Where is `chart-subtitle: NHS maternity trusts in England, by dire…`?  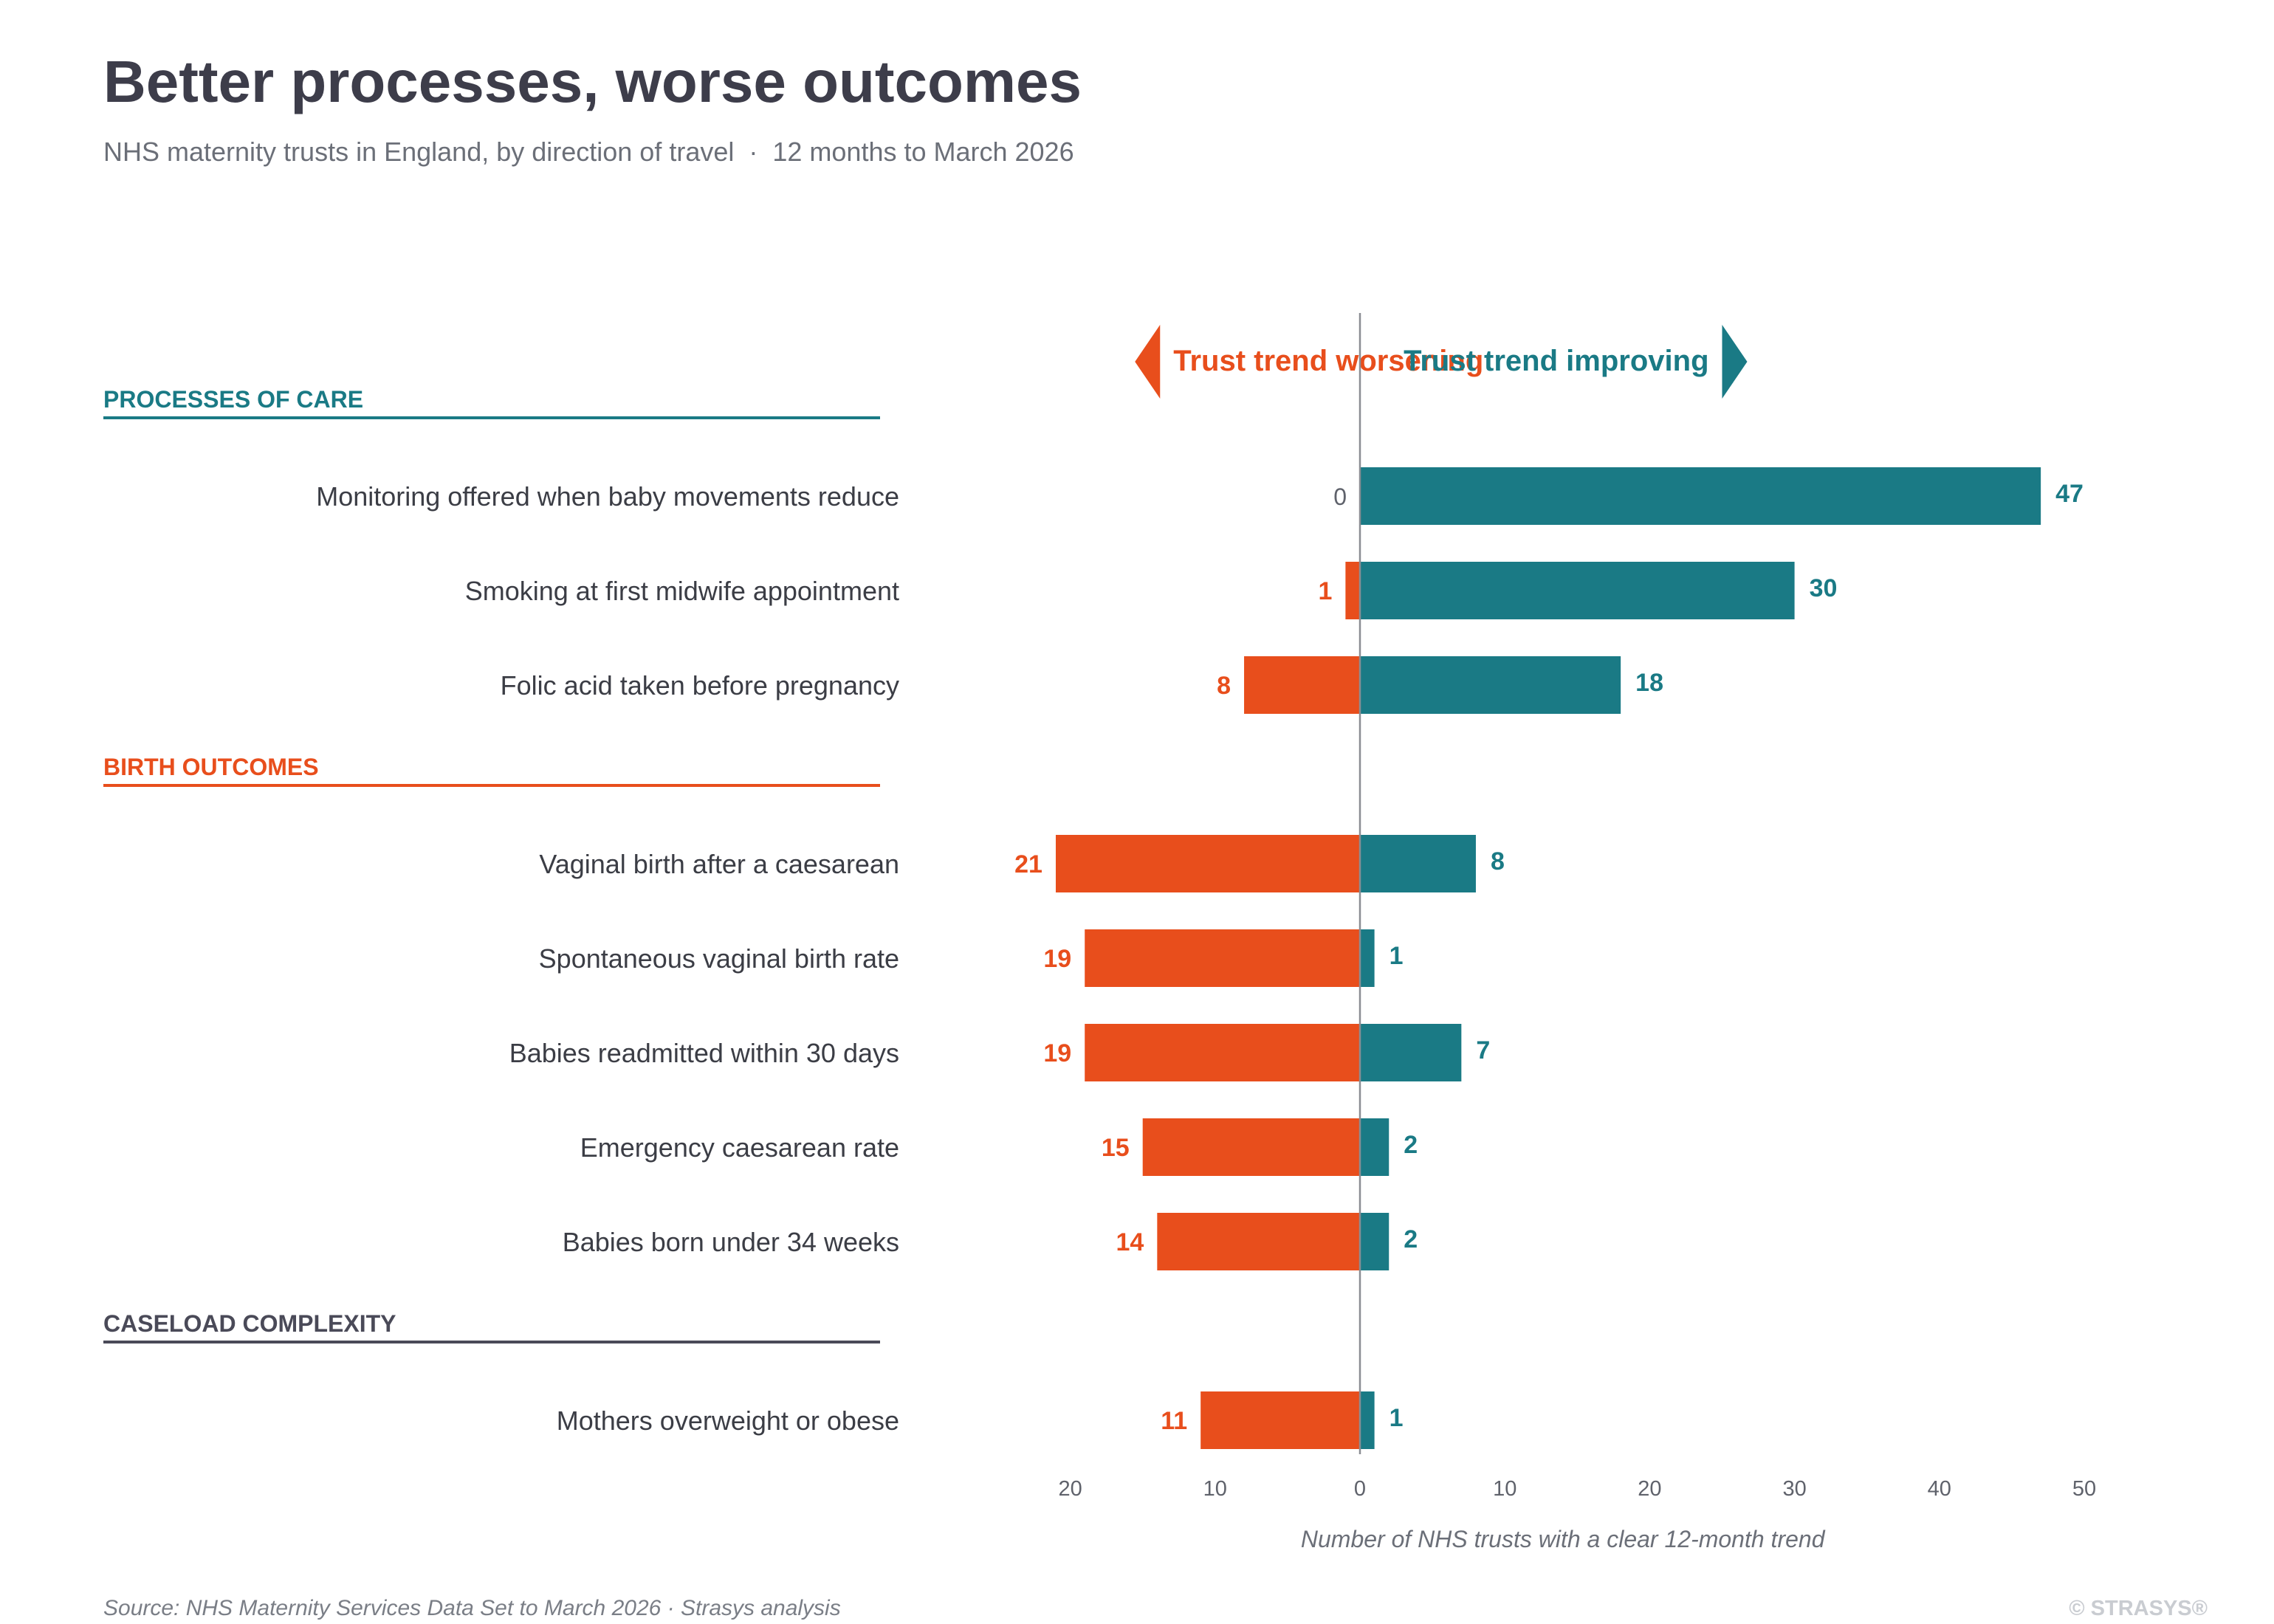
chart-subtitle: NHS maternity trusts in England, by dire… is located at coordinates (588, 152).